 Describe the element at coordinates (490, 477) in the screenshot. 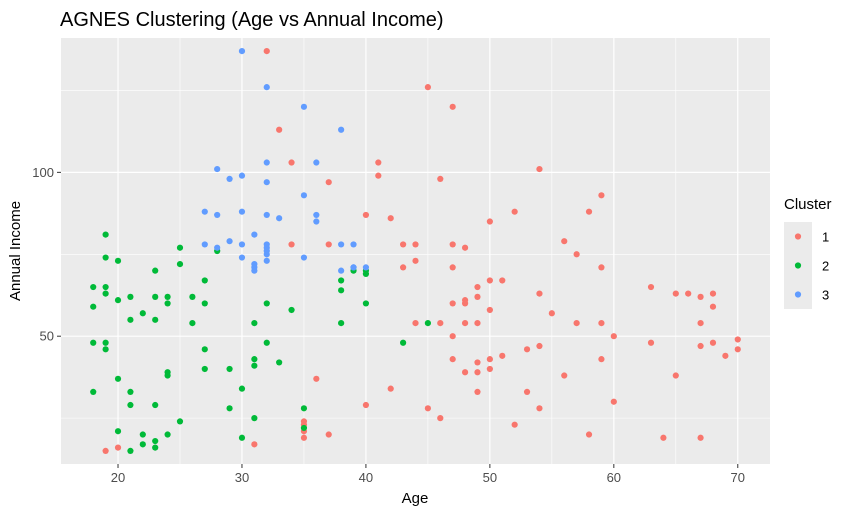

I see `x-tick-label: 50` at that location.